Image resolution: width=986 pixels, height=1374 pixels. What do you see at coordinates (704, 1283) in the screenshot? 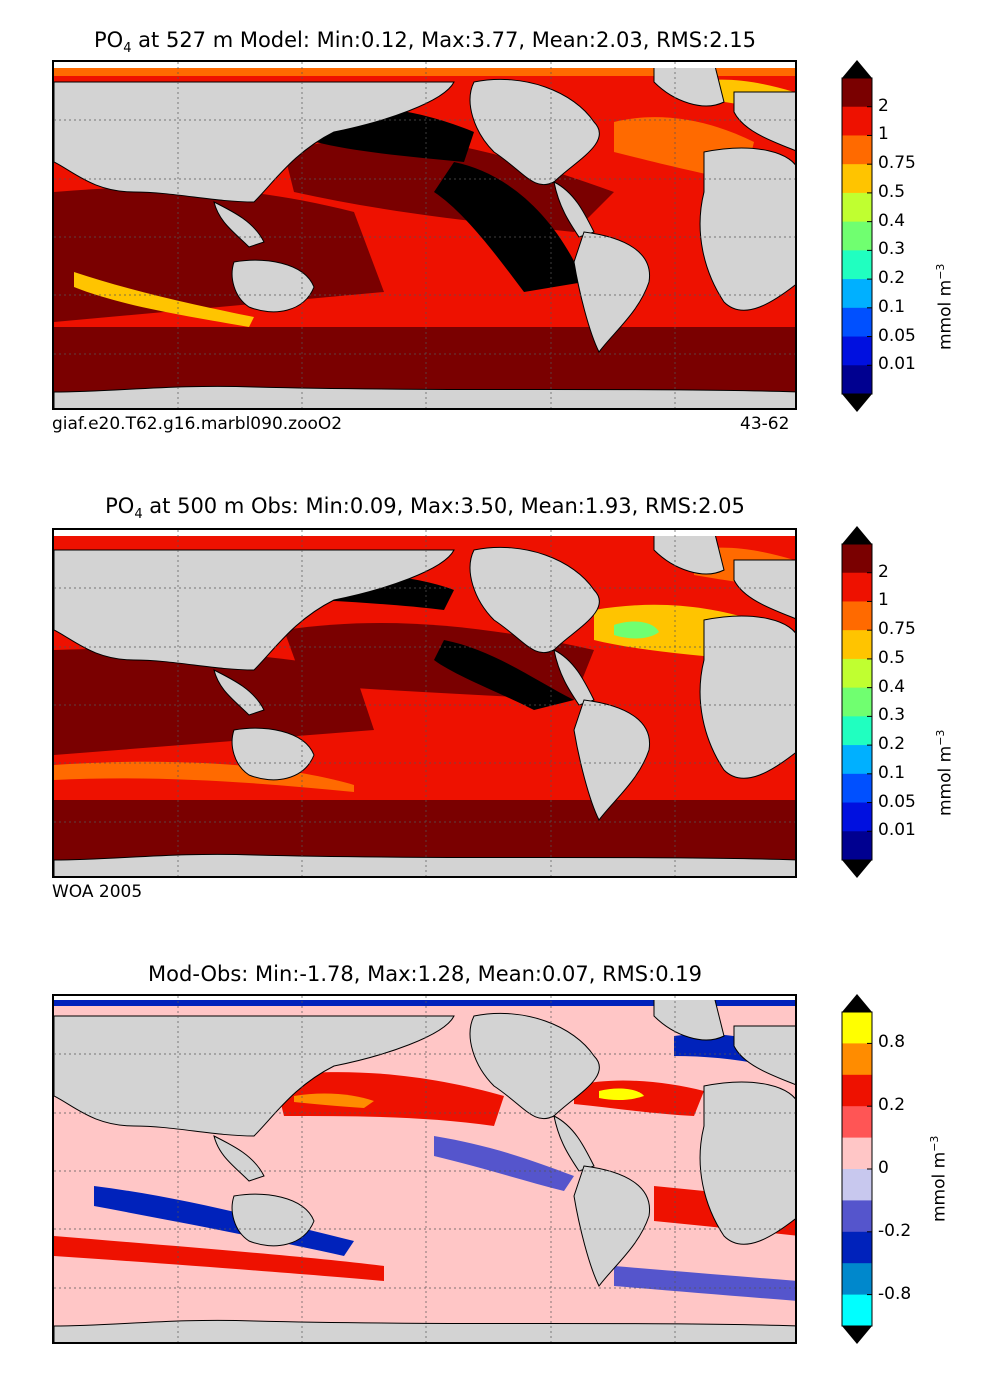
I see `southern-atlantic-negative` at bounding box center [704, 1283].